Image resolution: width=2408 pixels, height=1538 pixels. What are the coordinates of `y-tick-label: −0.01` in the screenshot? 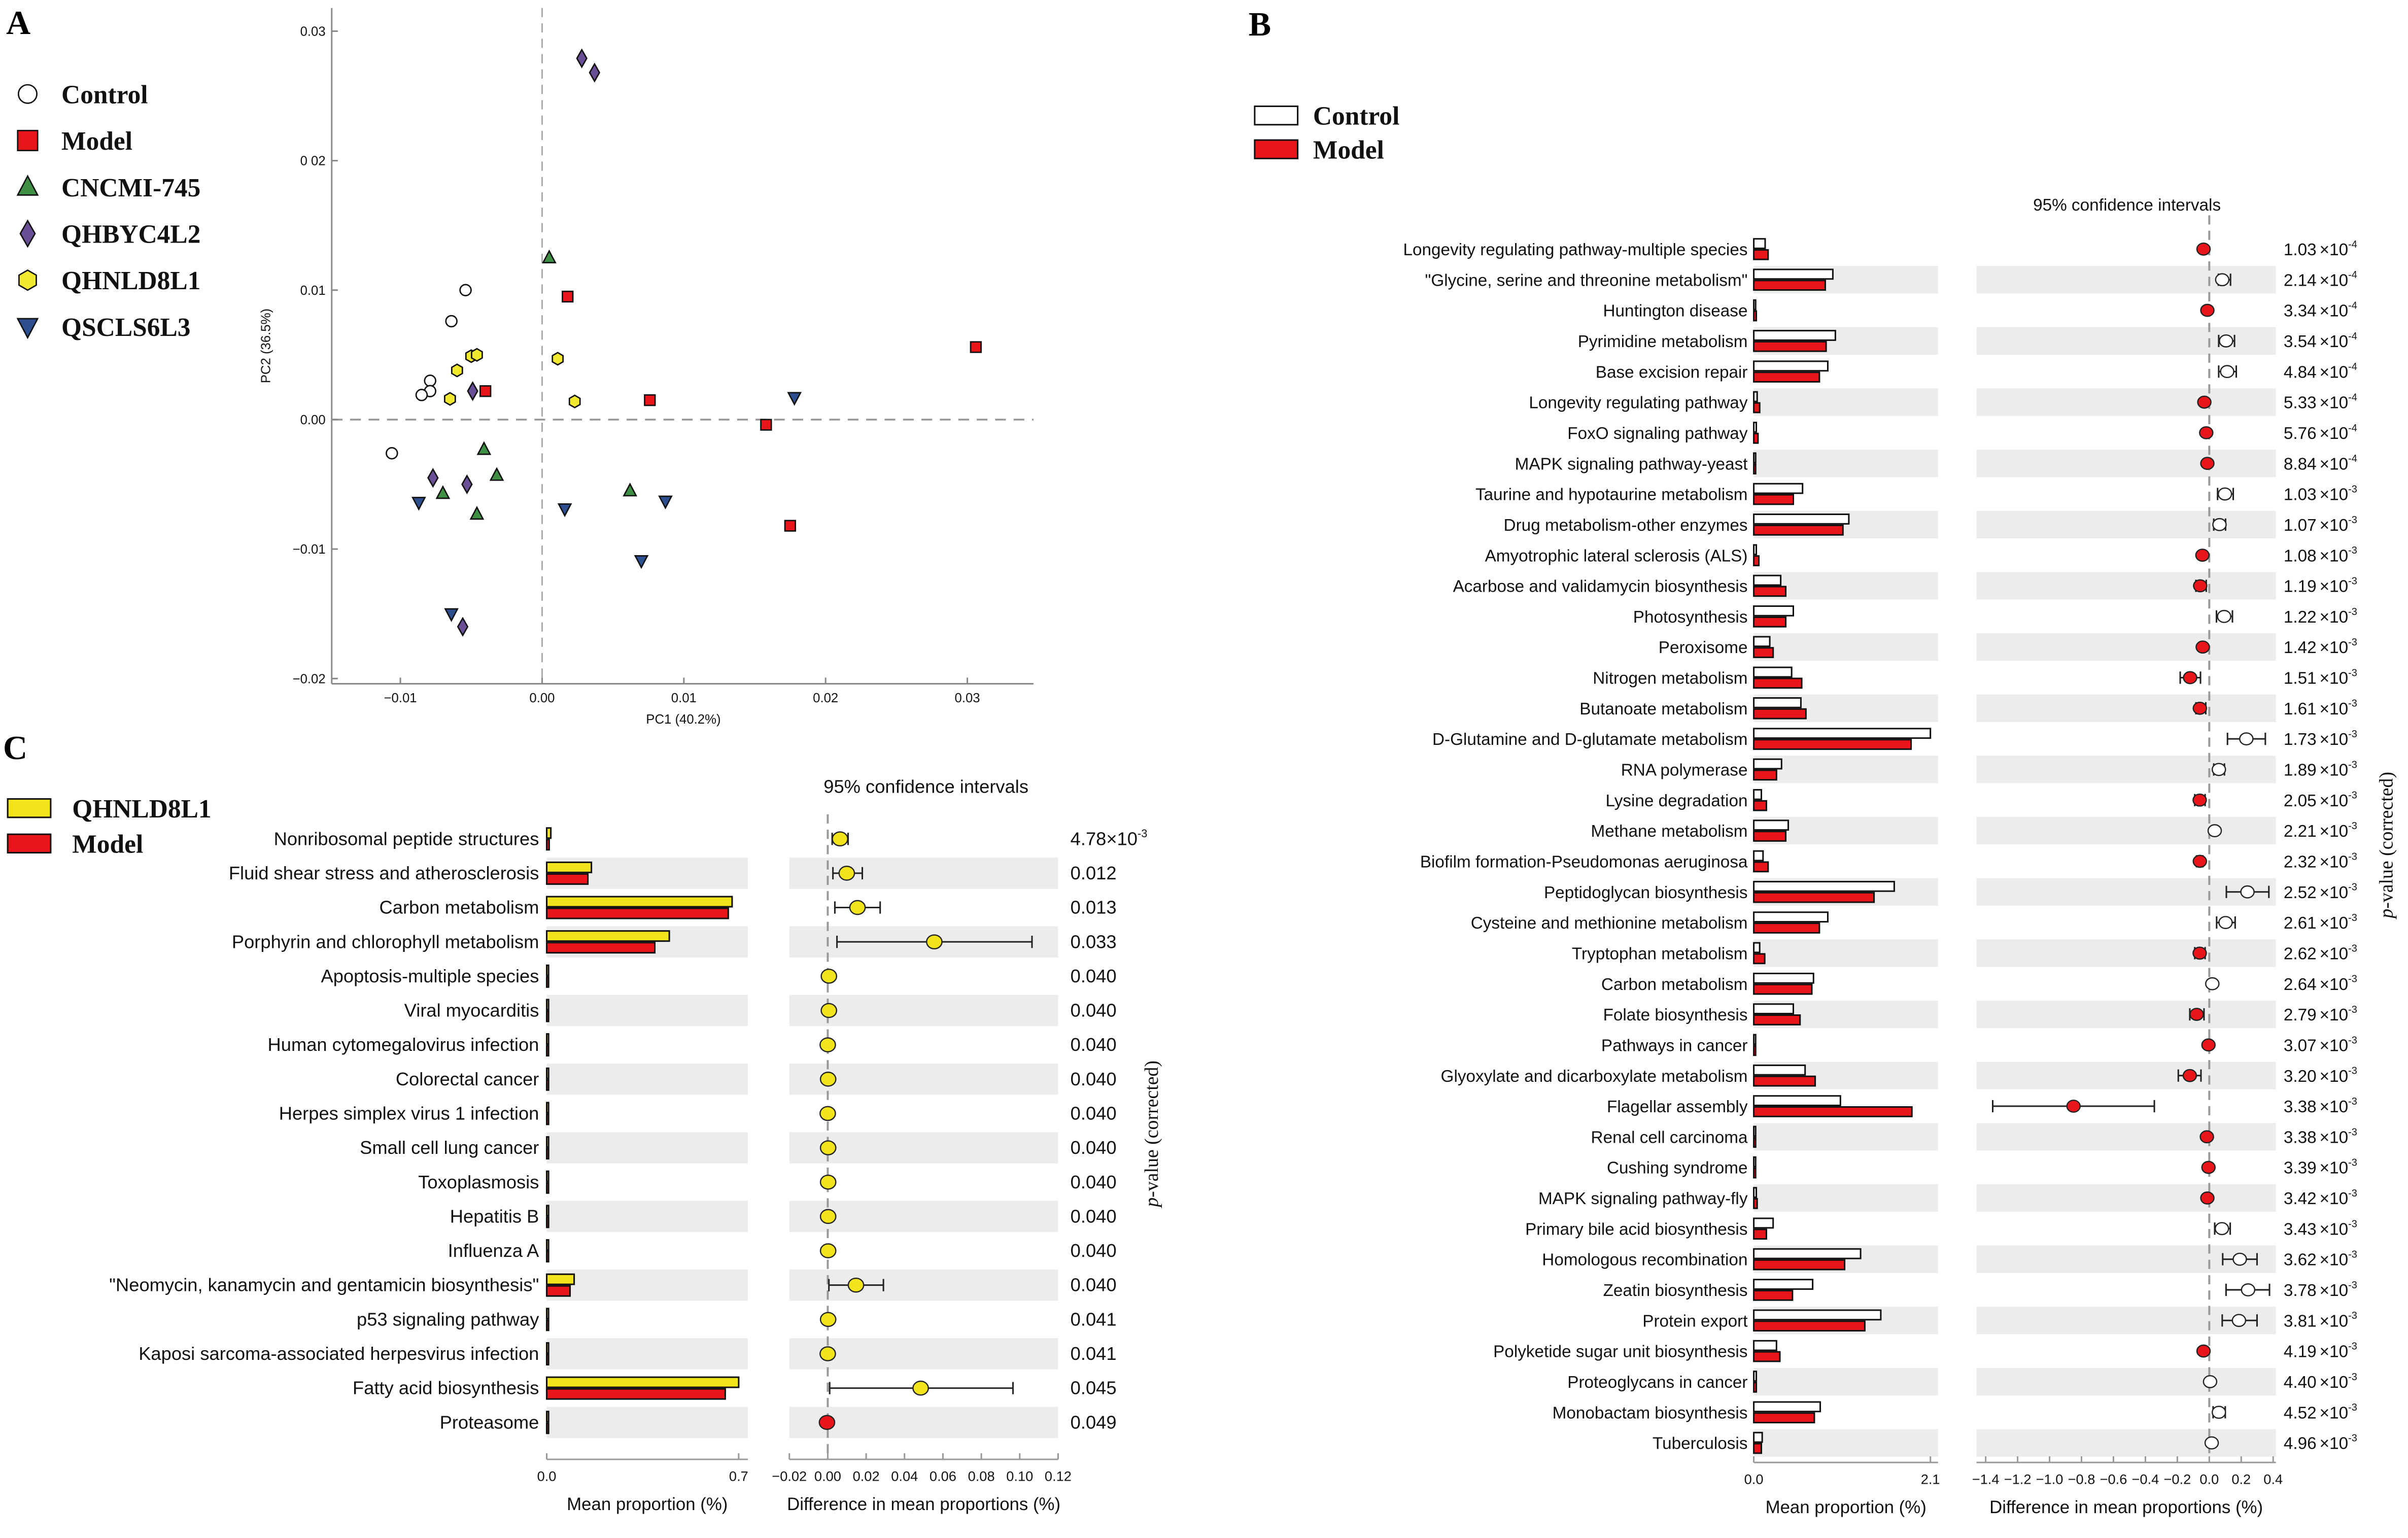 It's located at (309, 549).